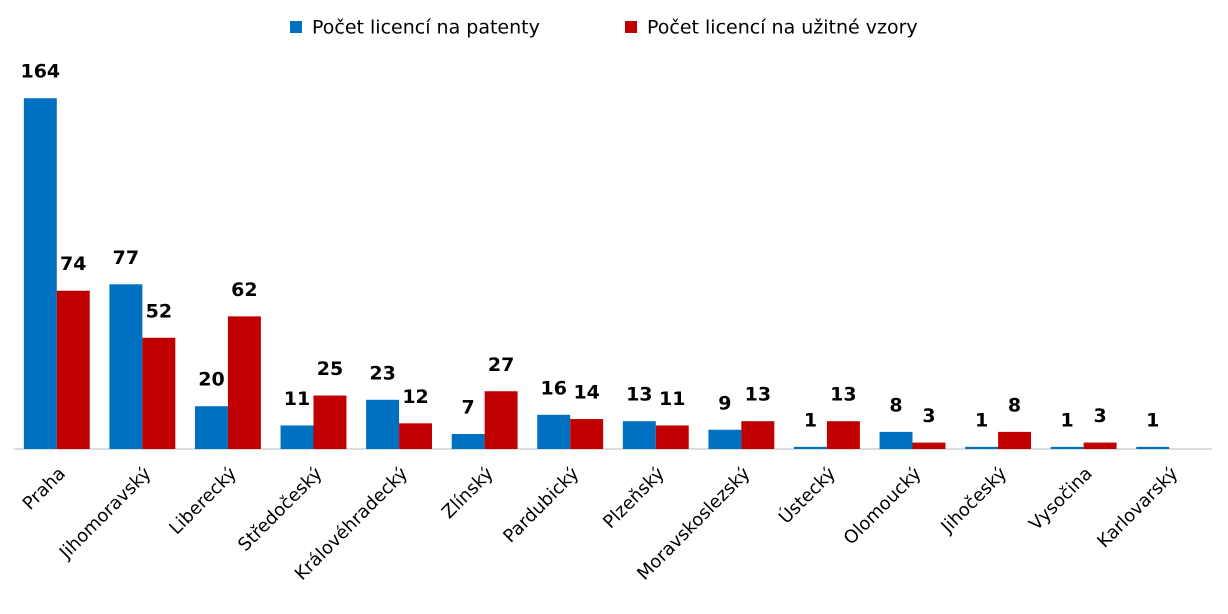  I want to click on value-label: 77, so click(126, 258).